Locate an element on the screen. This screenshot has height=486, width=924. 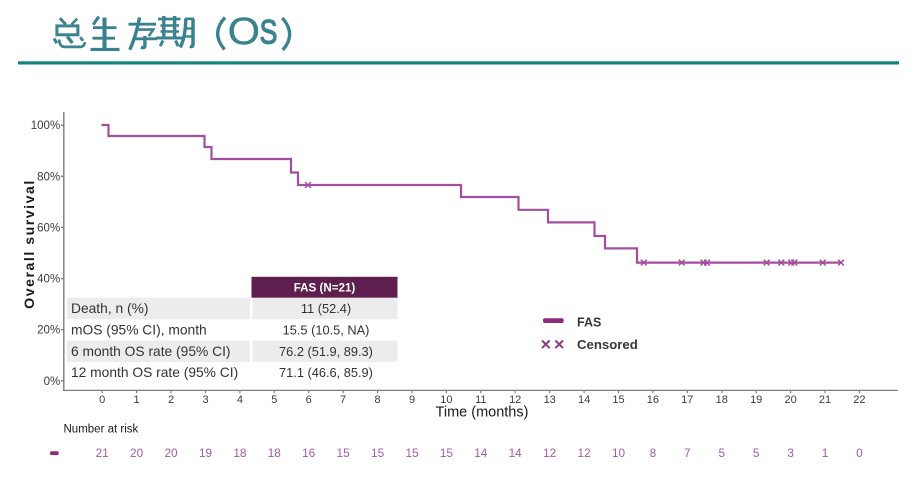
svg-text: 60% is located at coordinates (48, 228).